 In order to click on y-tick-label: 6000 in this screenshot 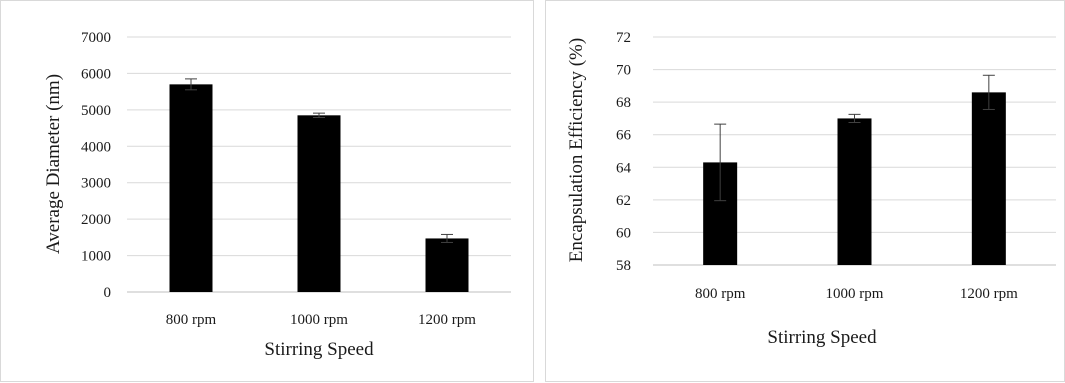, I will do `click(96, 74)`.